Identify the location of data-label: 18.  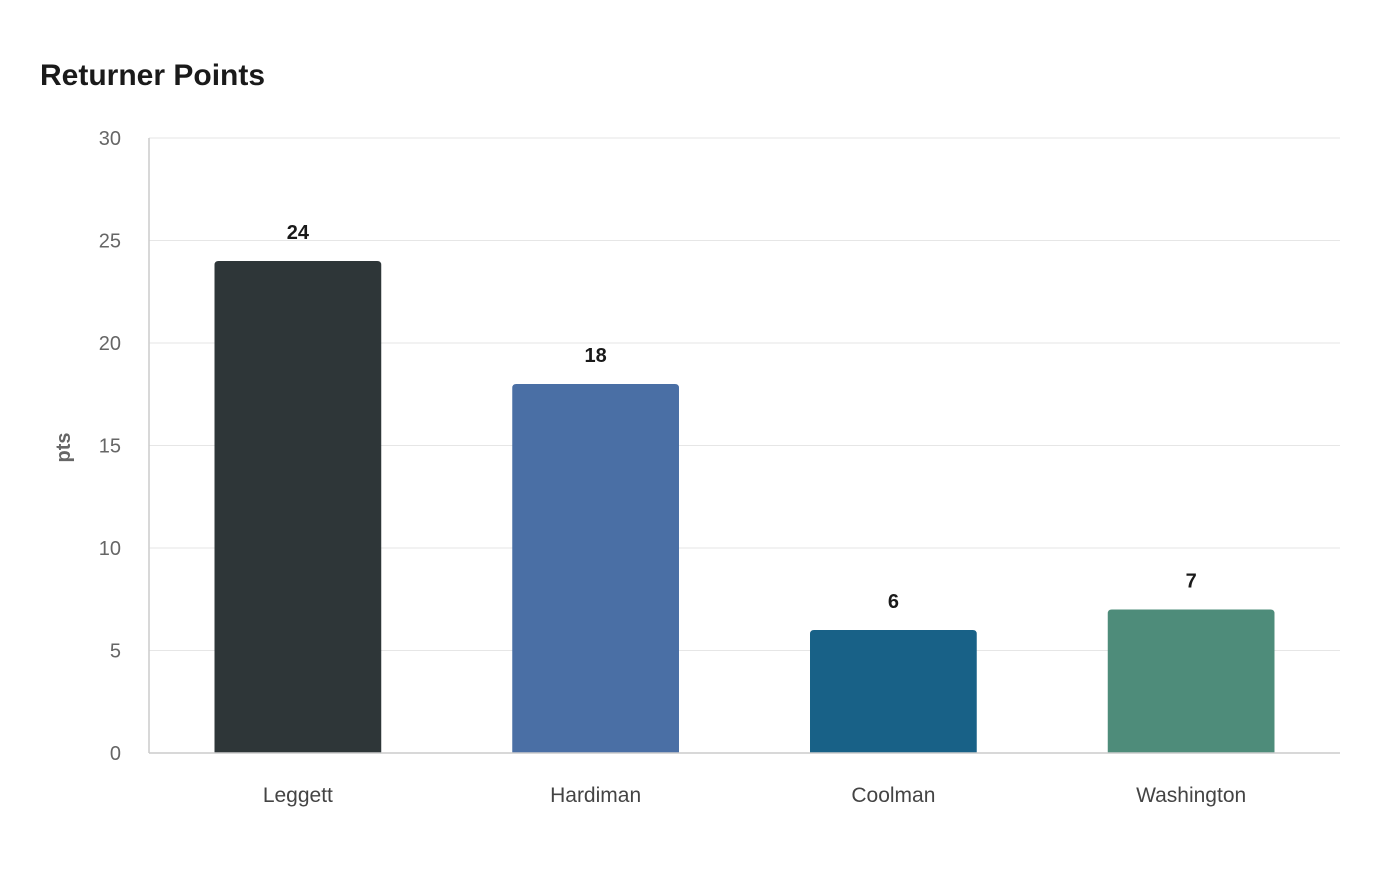
(596, 356).